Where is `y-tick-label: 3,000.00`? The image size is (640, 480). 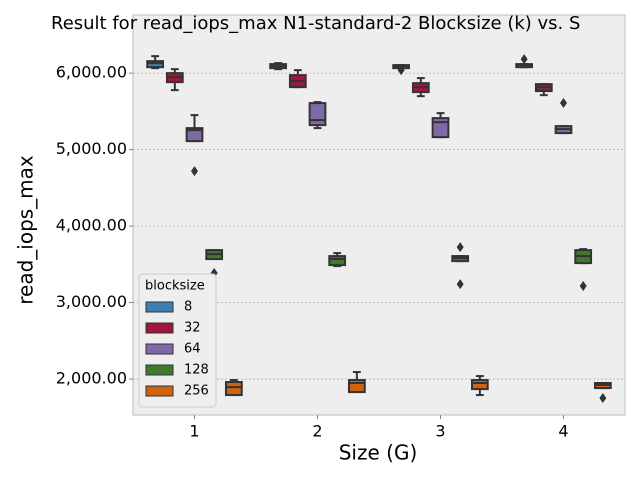 y-tick-label: 3,000.00 is located at coordinates (91, 301).